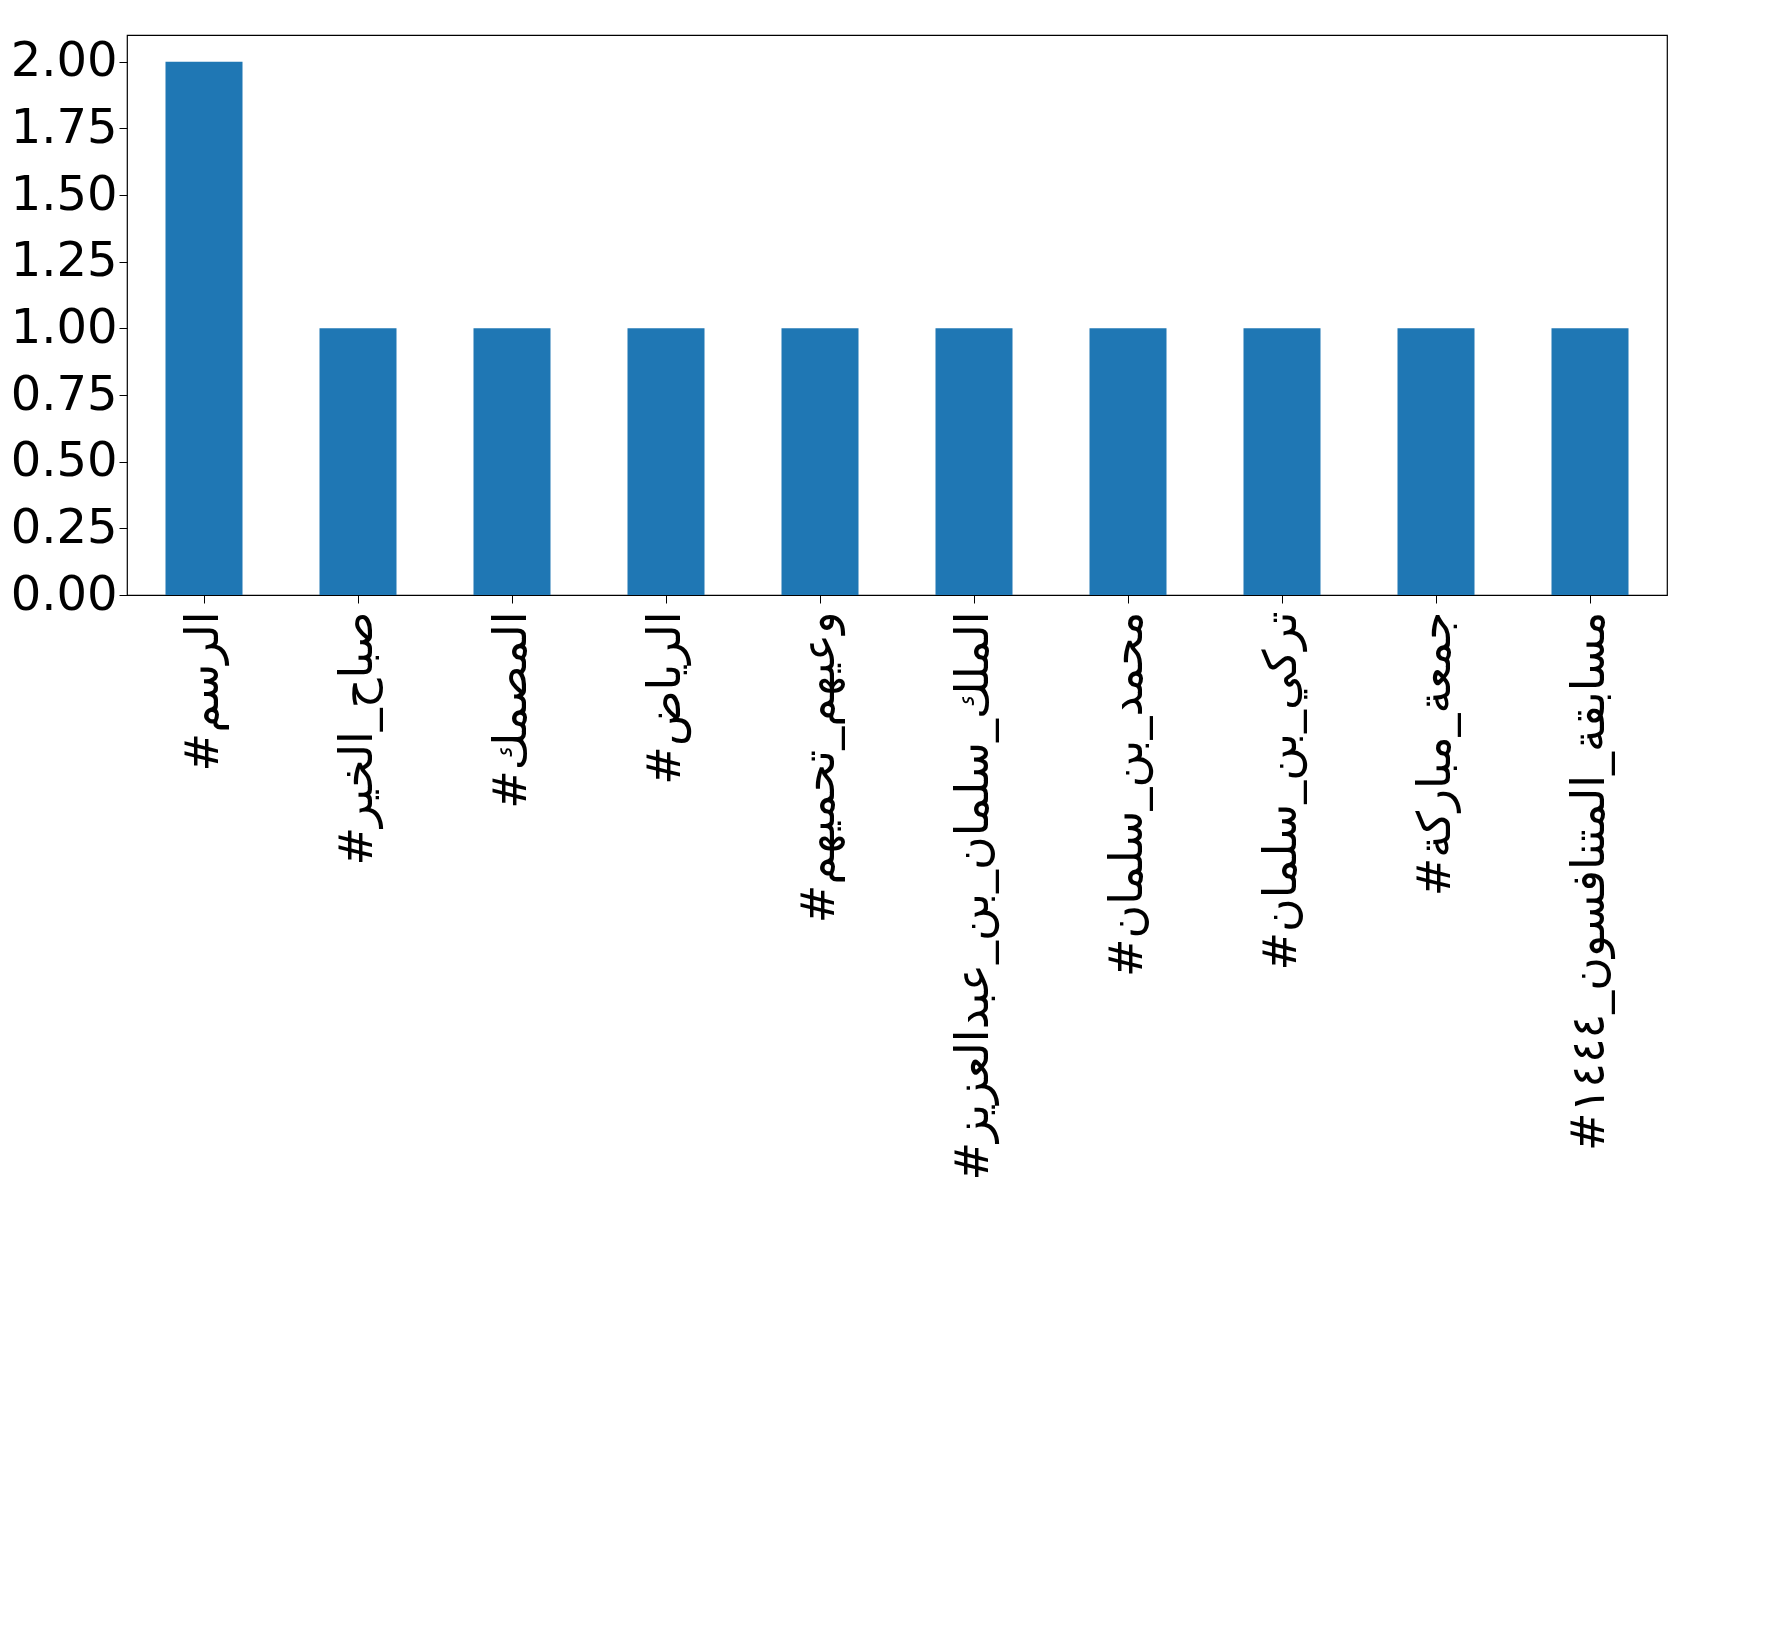  I want to click on y-tick-label: 0.25, so click(64, 525).